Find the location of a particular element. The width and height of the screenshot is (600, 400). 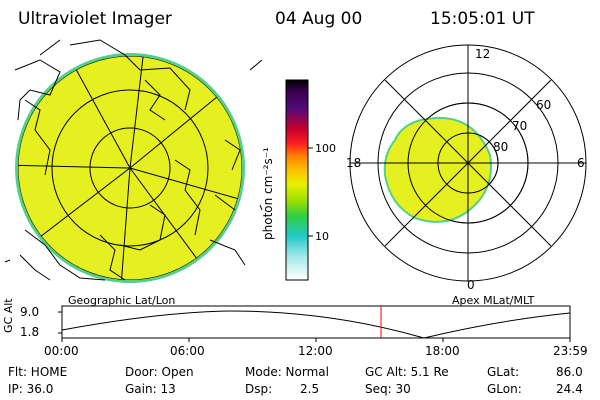

orbit-ylabel: GC Alt is located at coordinates (8, 315).